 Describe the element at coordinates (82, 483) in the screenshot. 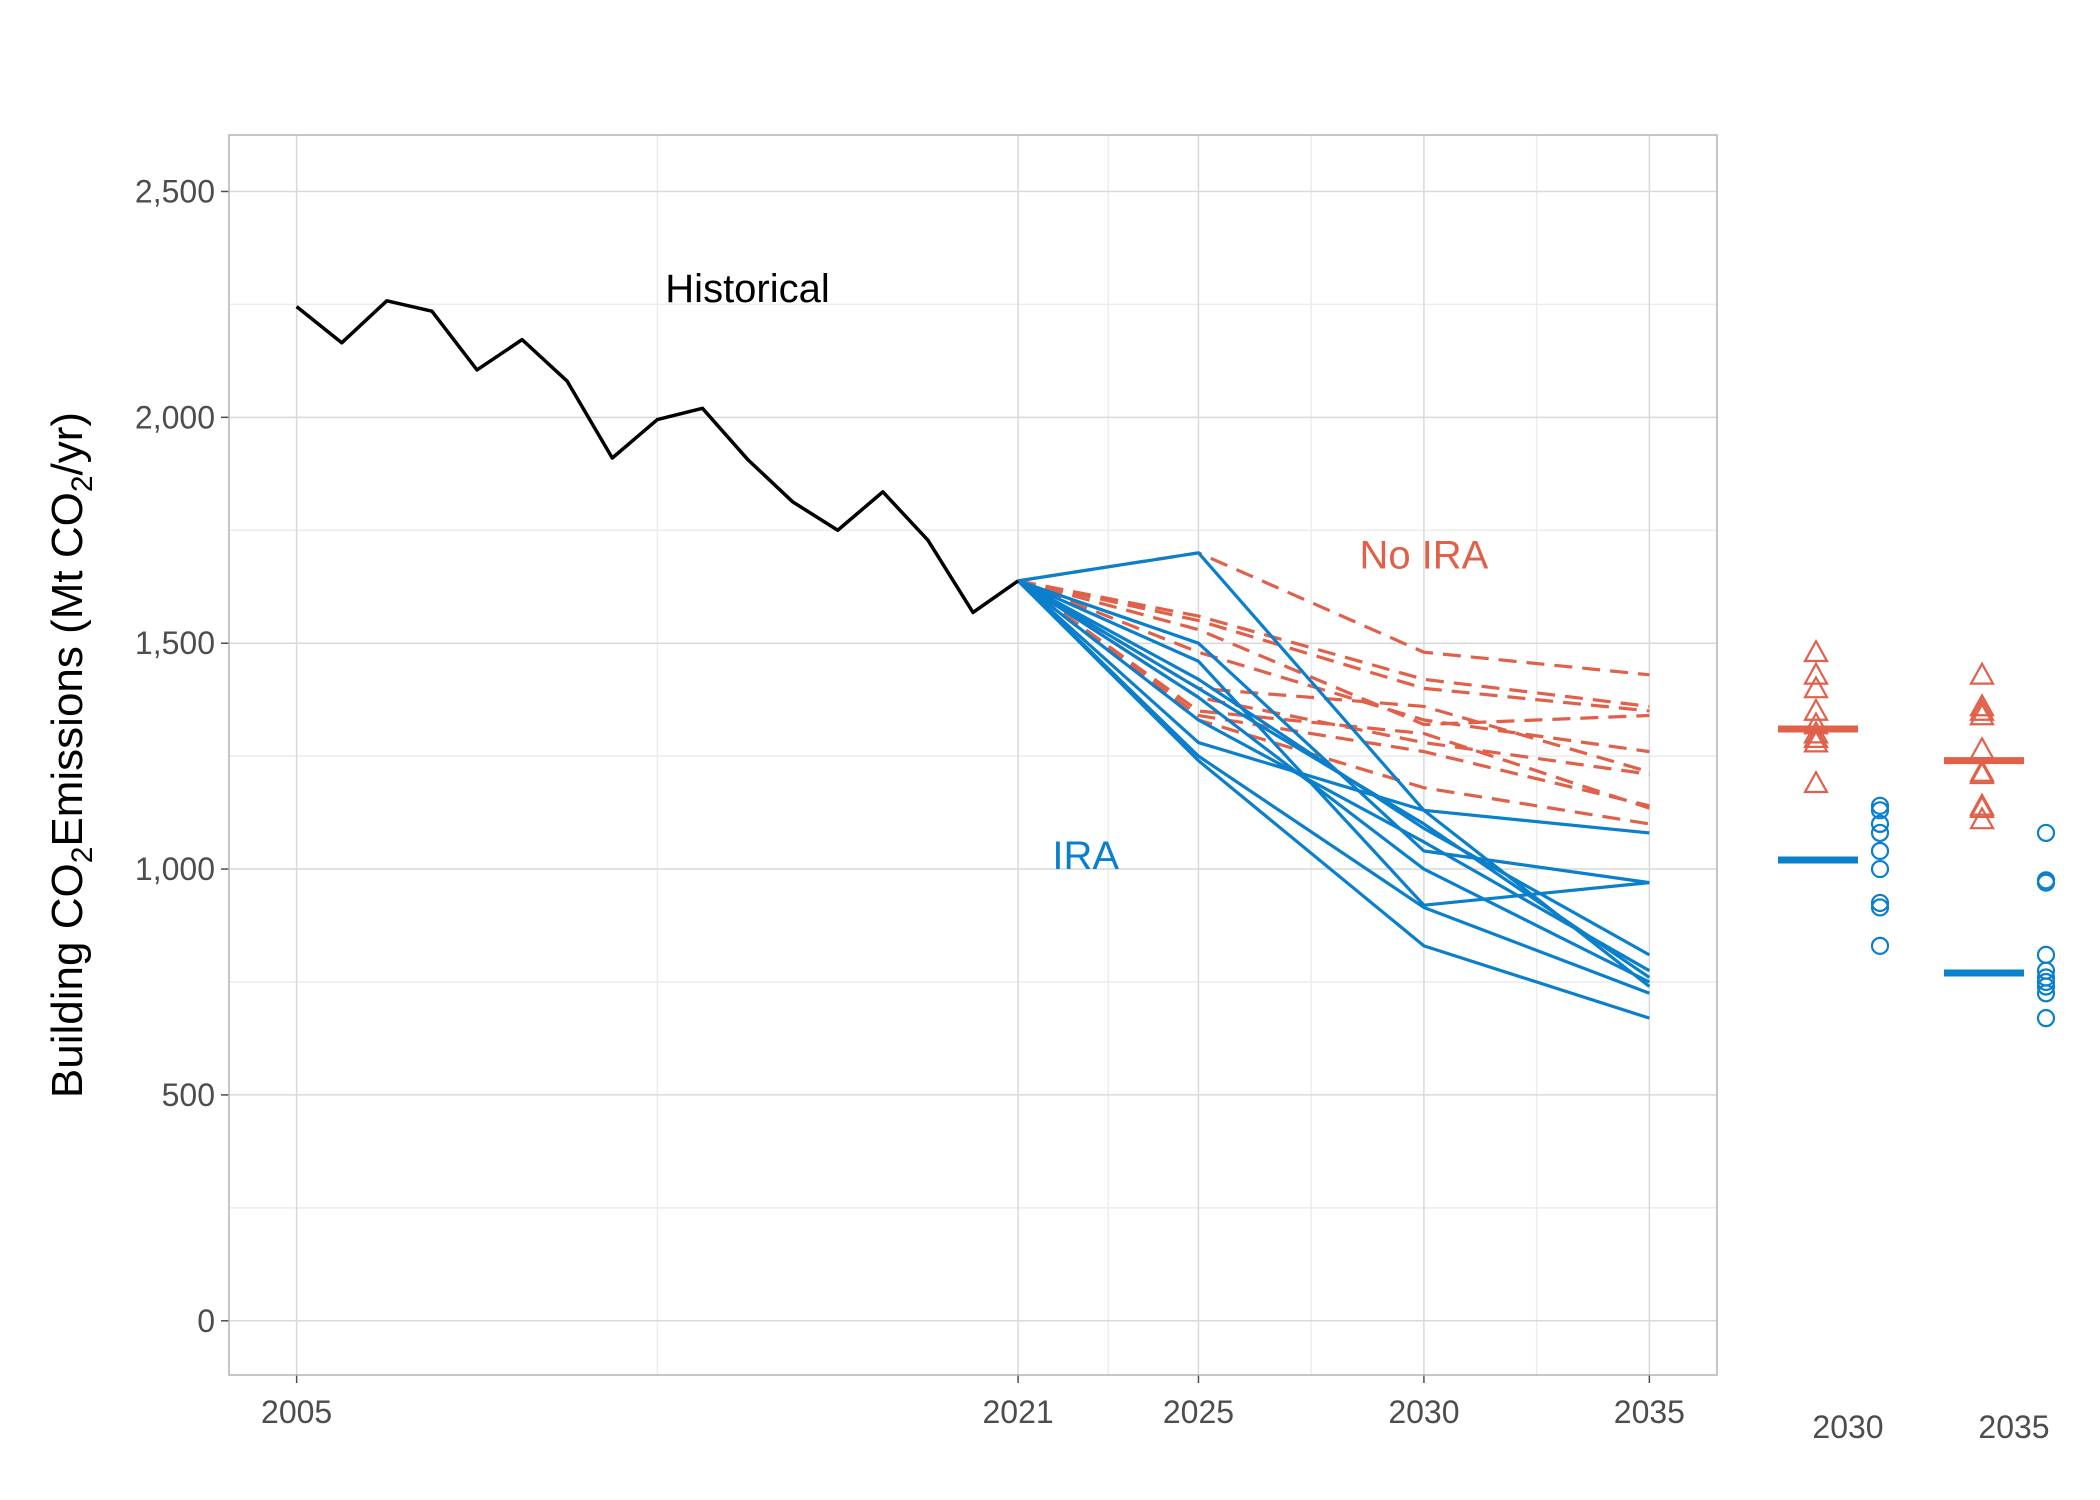

I see `y-axis-label-sub2: 2` at that location.